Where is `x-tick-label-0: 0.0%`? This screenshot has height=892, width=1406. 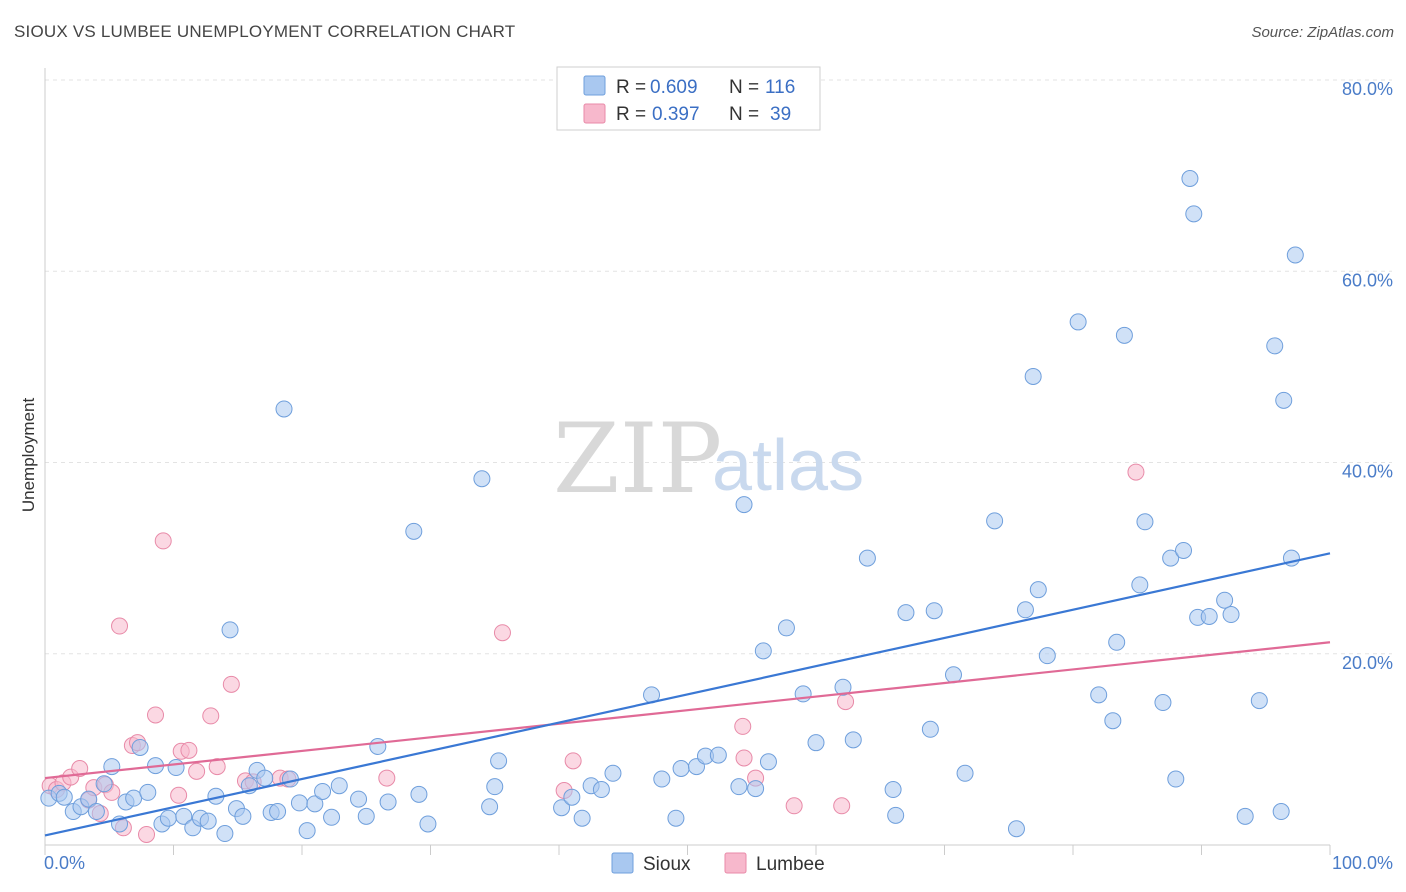
x-tick-label-0: 0.0% is located at coordinates (64, 863).